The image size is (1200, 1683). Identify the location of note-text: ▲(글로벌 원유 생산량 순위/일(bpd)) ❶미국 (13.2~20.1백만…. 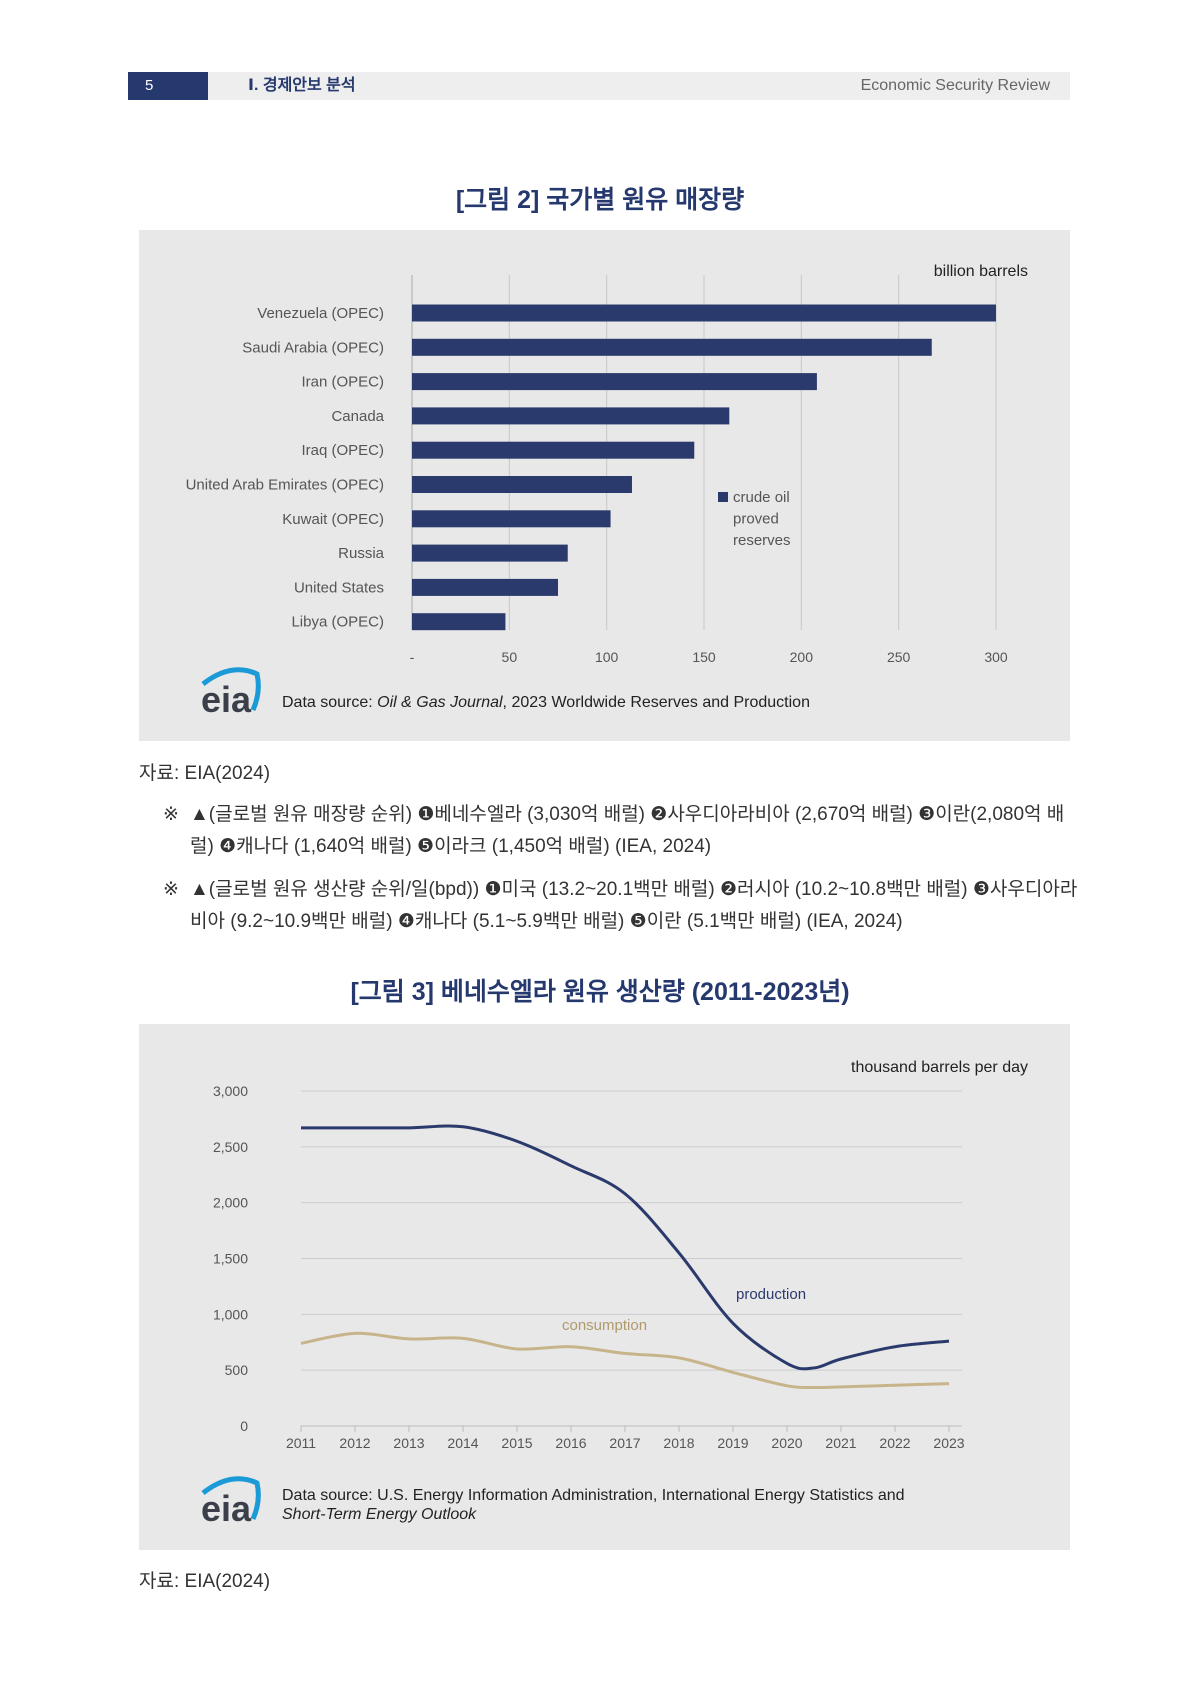
(634, 905).